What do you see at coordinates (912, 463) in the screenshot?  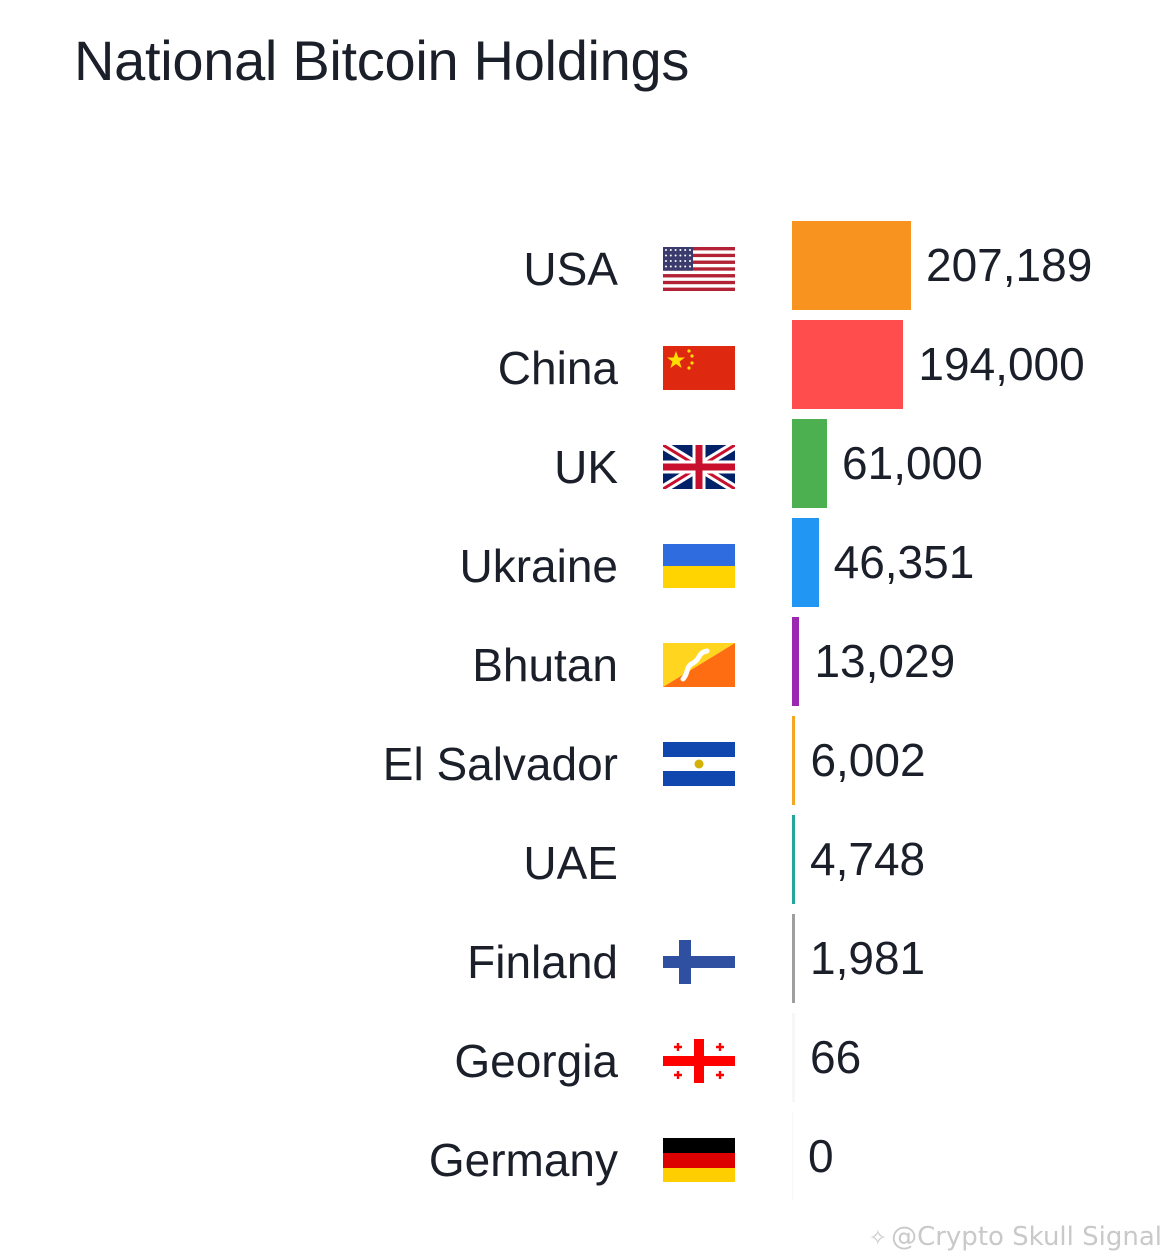 I see `value-label-uk: 61,000` at bounding box center [912, 463].